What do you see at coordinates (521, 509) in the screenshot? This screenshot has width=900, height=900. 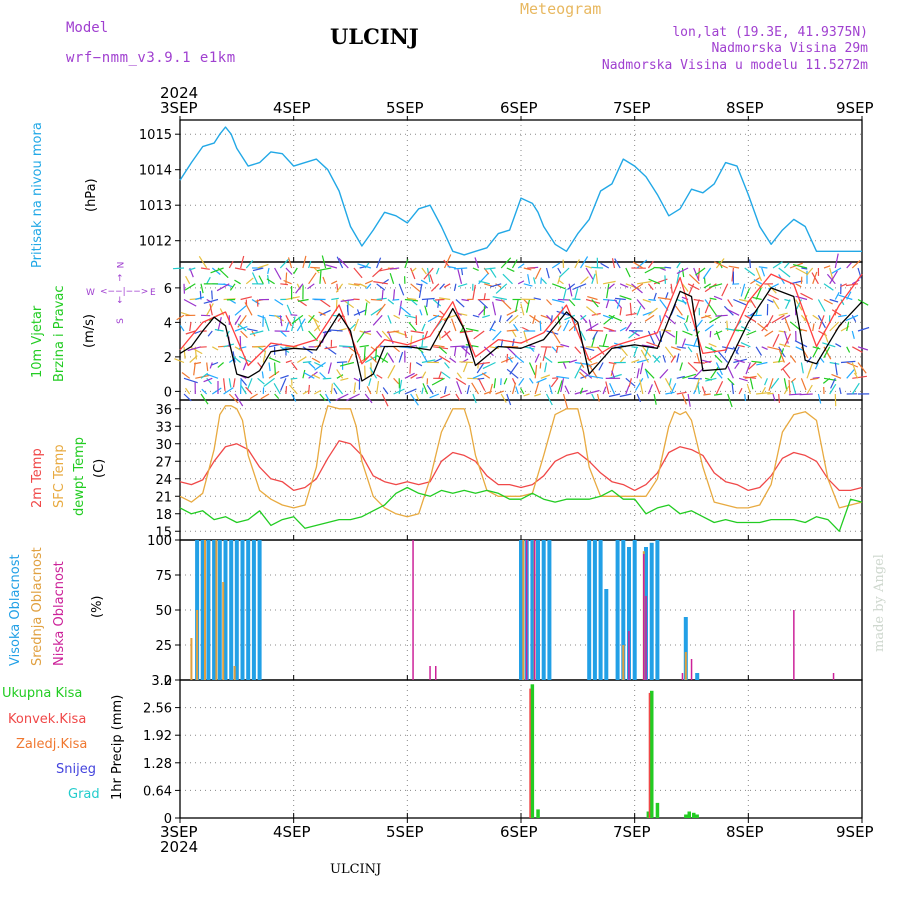 I see `temperature-series-dewpt-temp` at bounding box center [521, 509].